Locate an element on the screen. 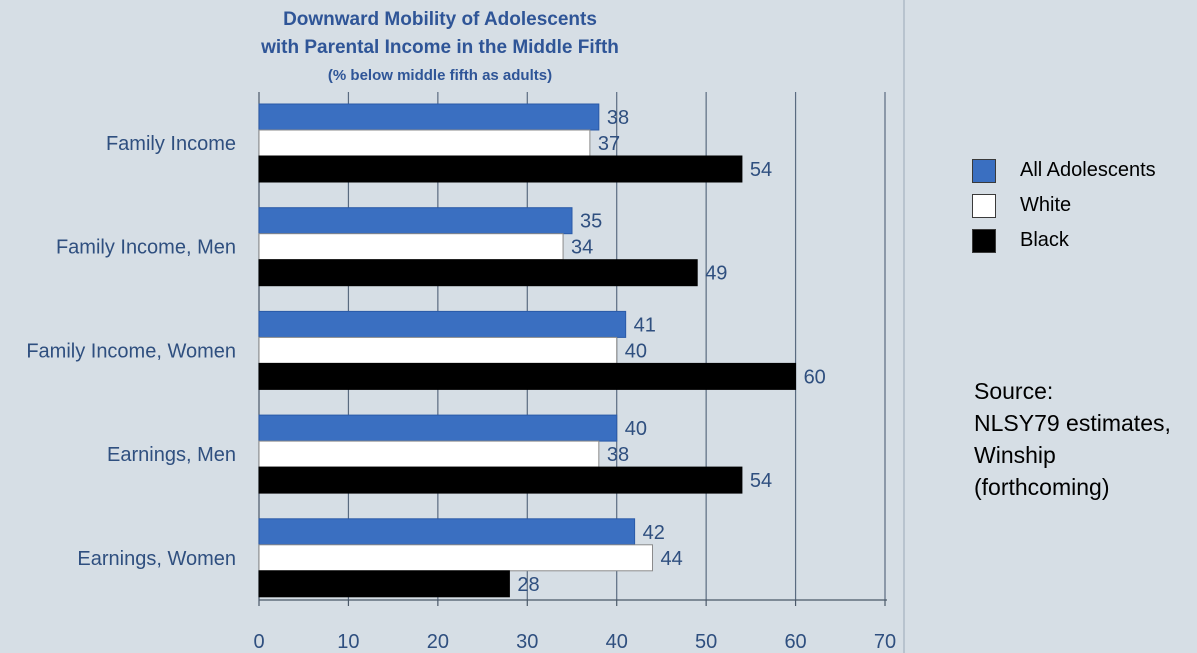 The height and width of the screenshot is (653, 1197). category-label: Earnings, Men is located at coordinates (171, 455).